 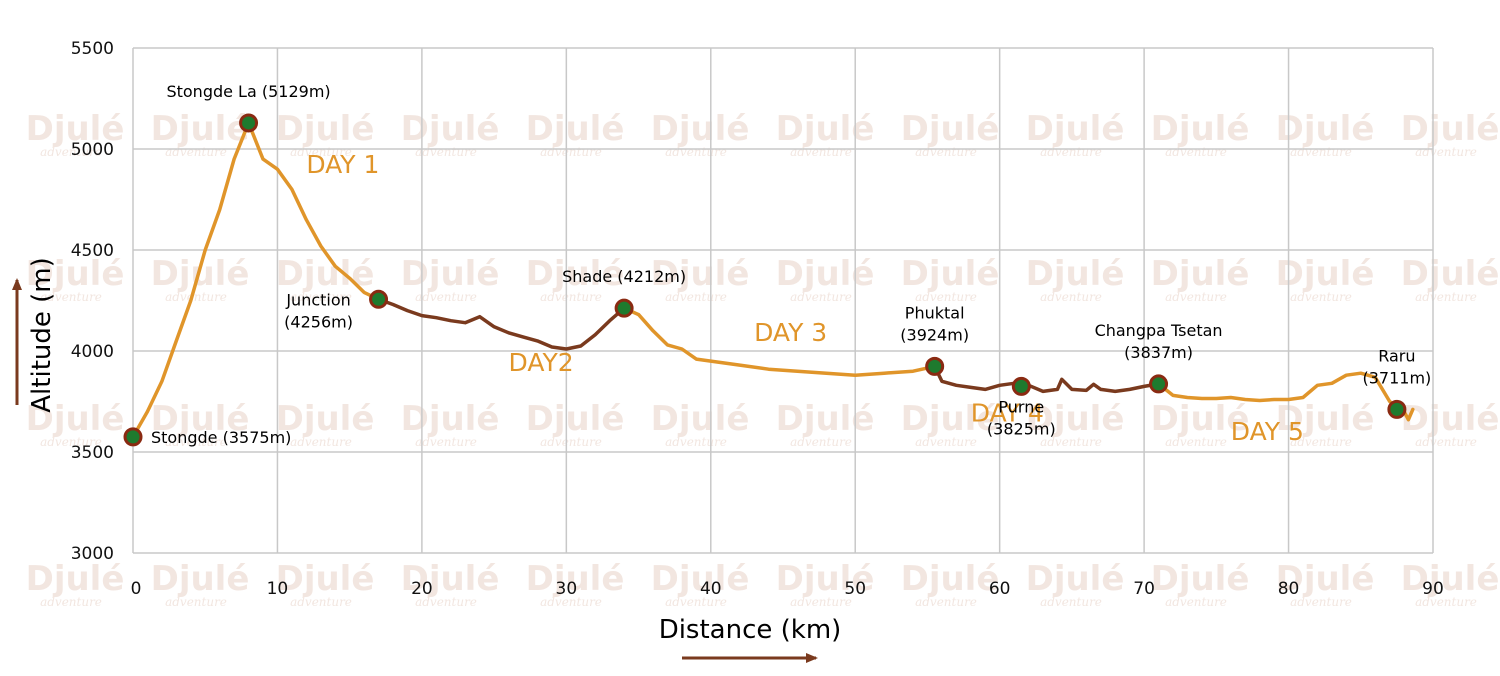 What do you see at coordinates (1021, 406) in the screenshot?
I see `waypoint-label: Purne` at bounding box center [1021, 406].